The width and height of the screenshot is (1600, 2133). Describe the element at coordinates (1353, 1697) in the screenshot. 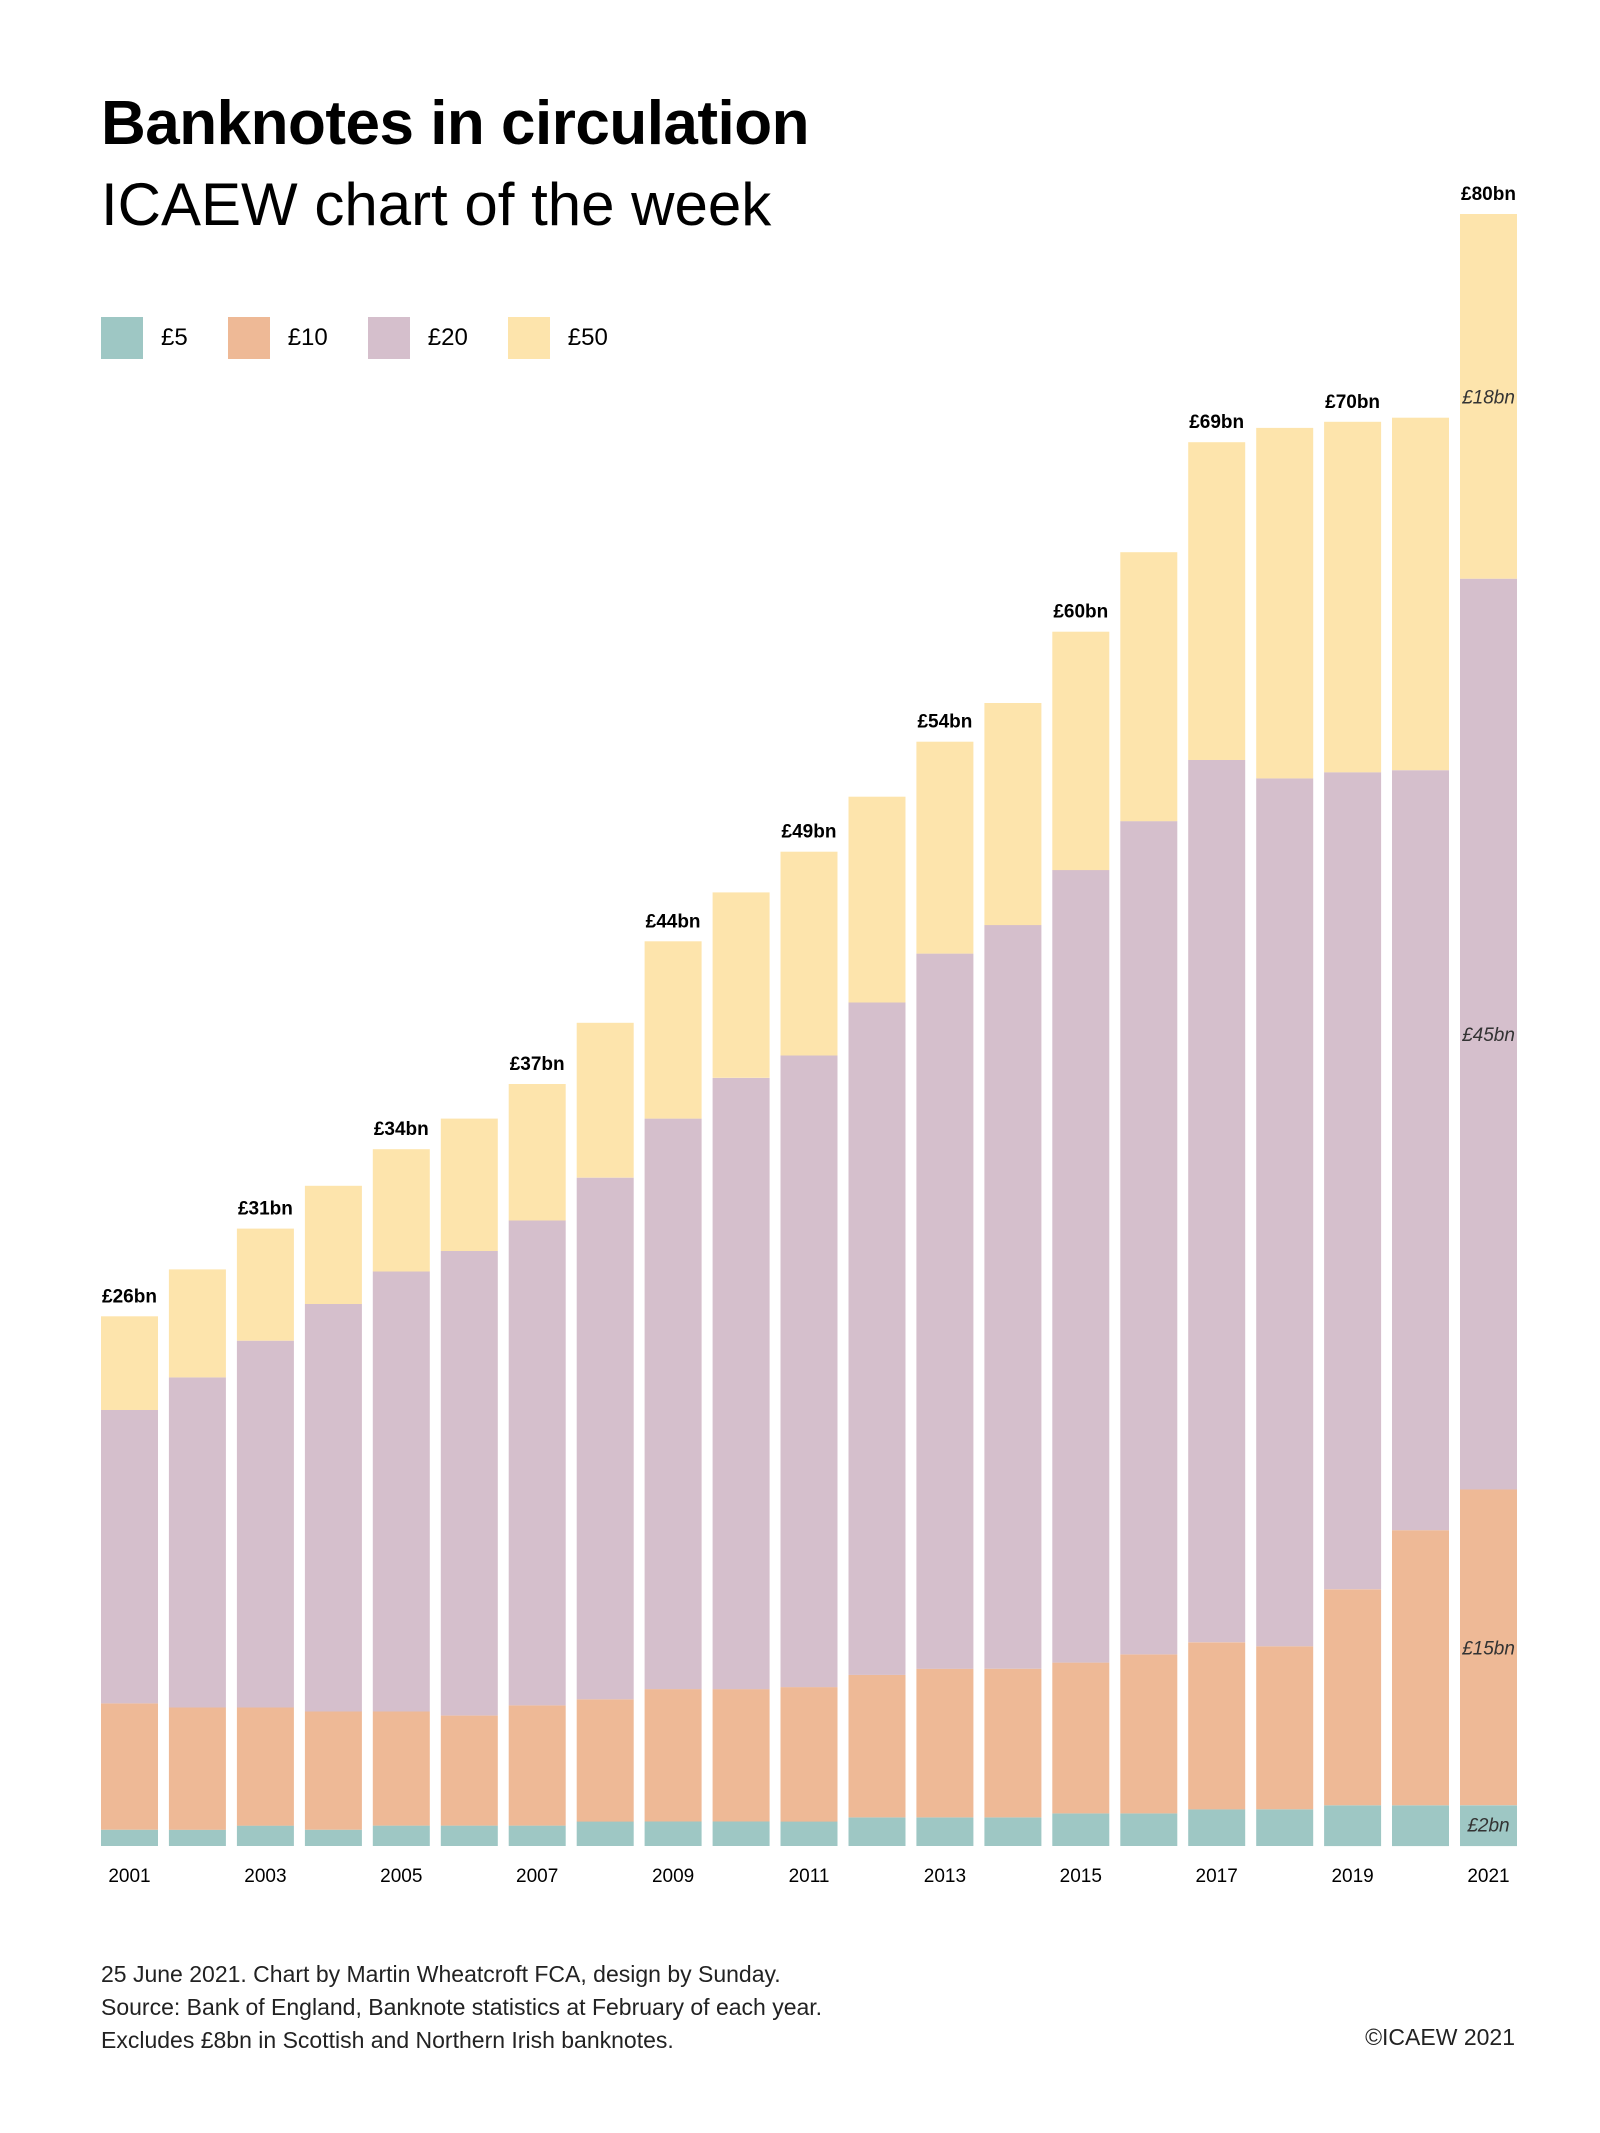

I see `bar-segment-10-2019` at that location.